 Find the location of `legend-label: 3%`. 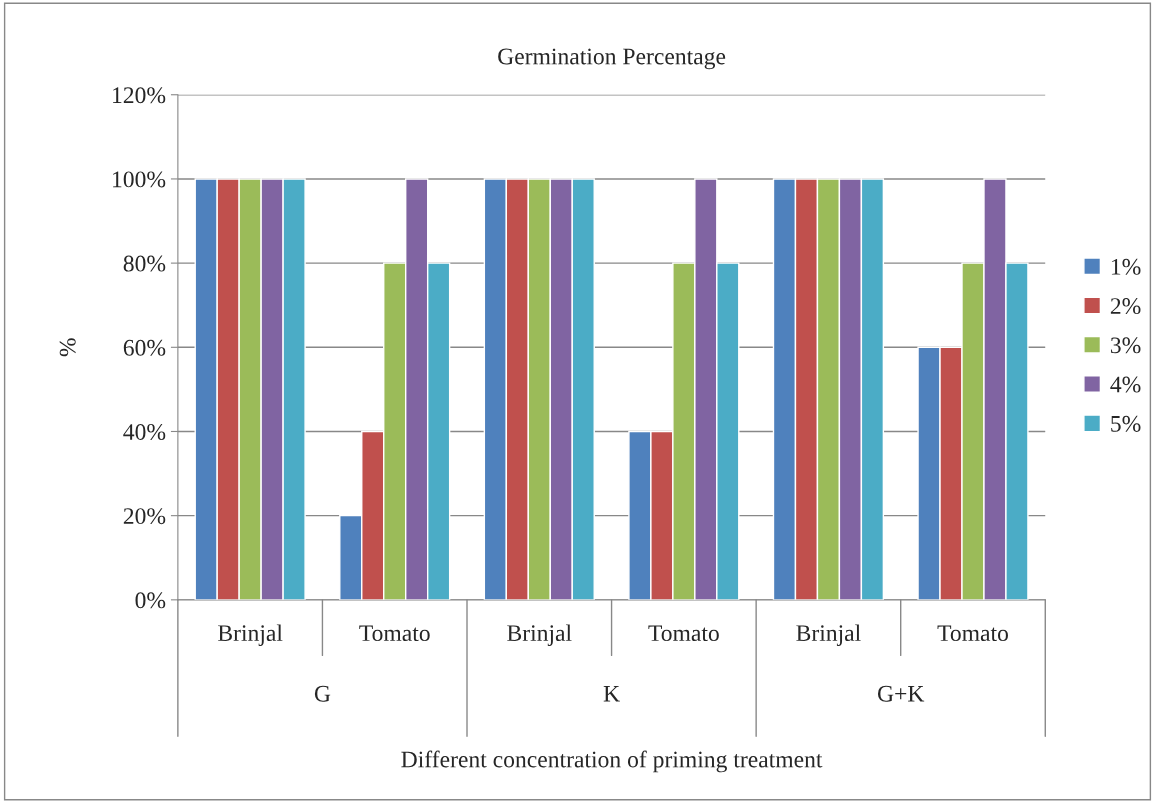

legend-label: 3% is located at coordinates (1125, 345).